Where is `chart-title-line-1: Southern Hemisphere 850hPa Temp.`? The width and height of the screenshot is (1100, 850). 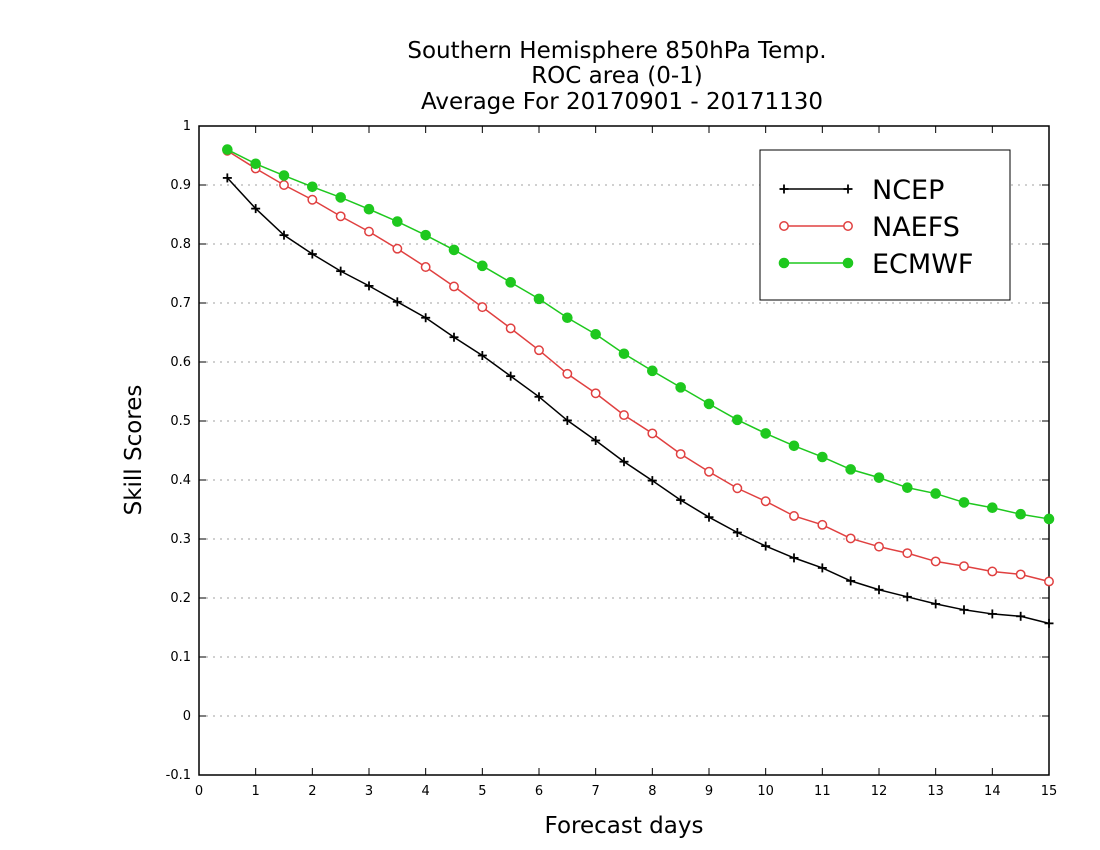 chart-title-line-1: Southern Hemisphere 850hPa Temp. is located at coordinates (616, 51).